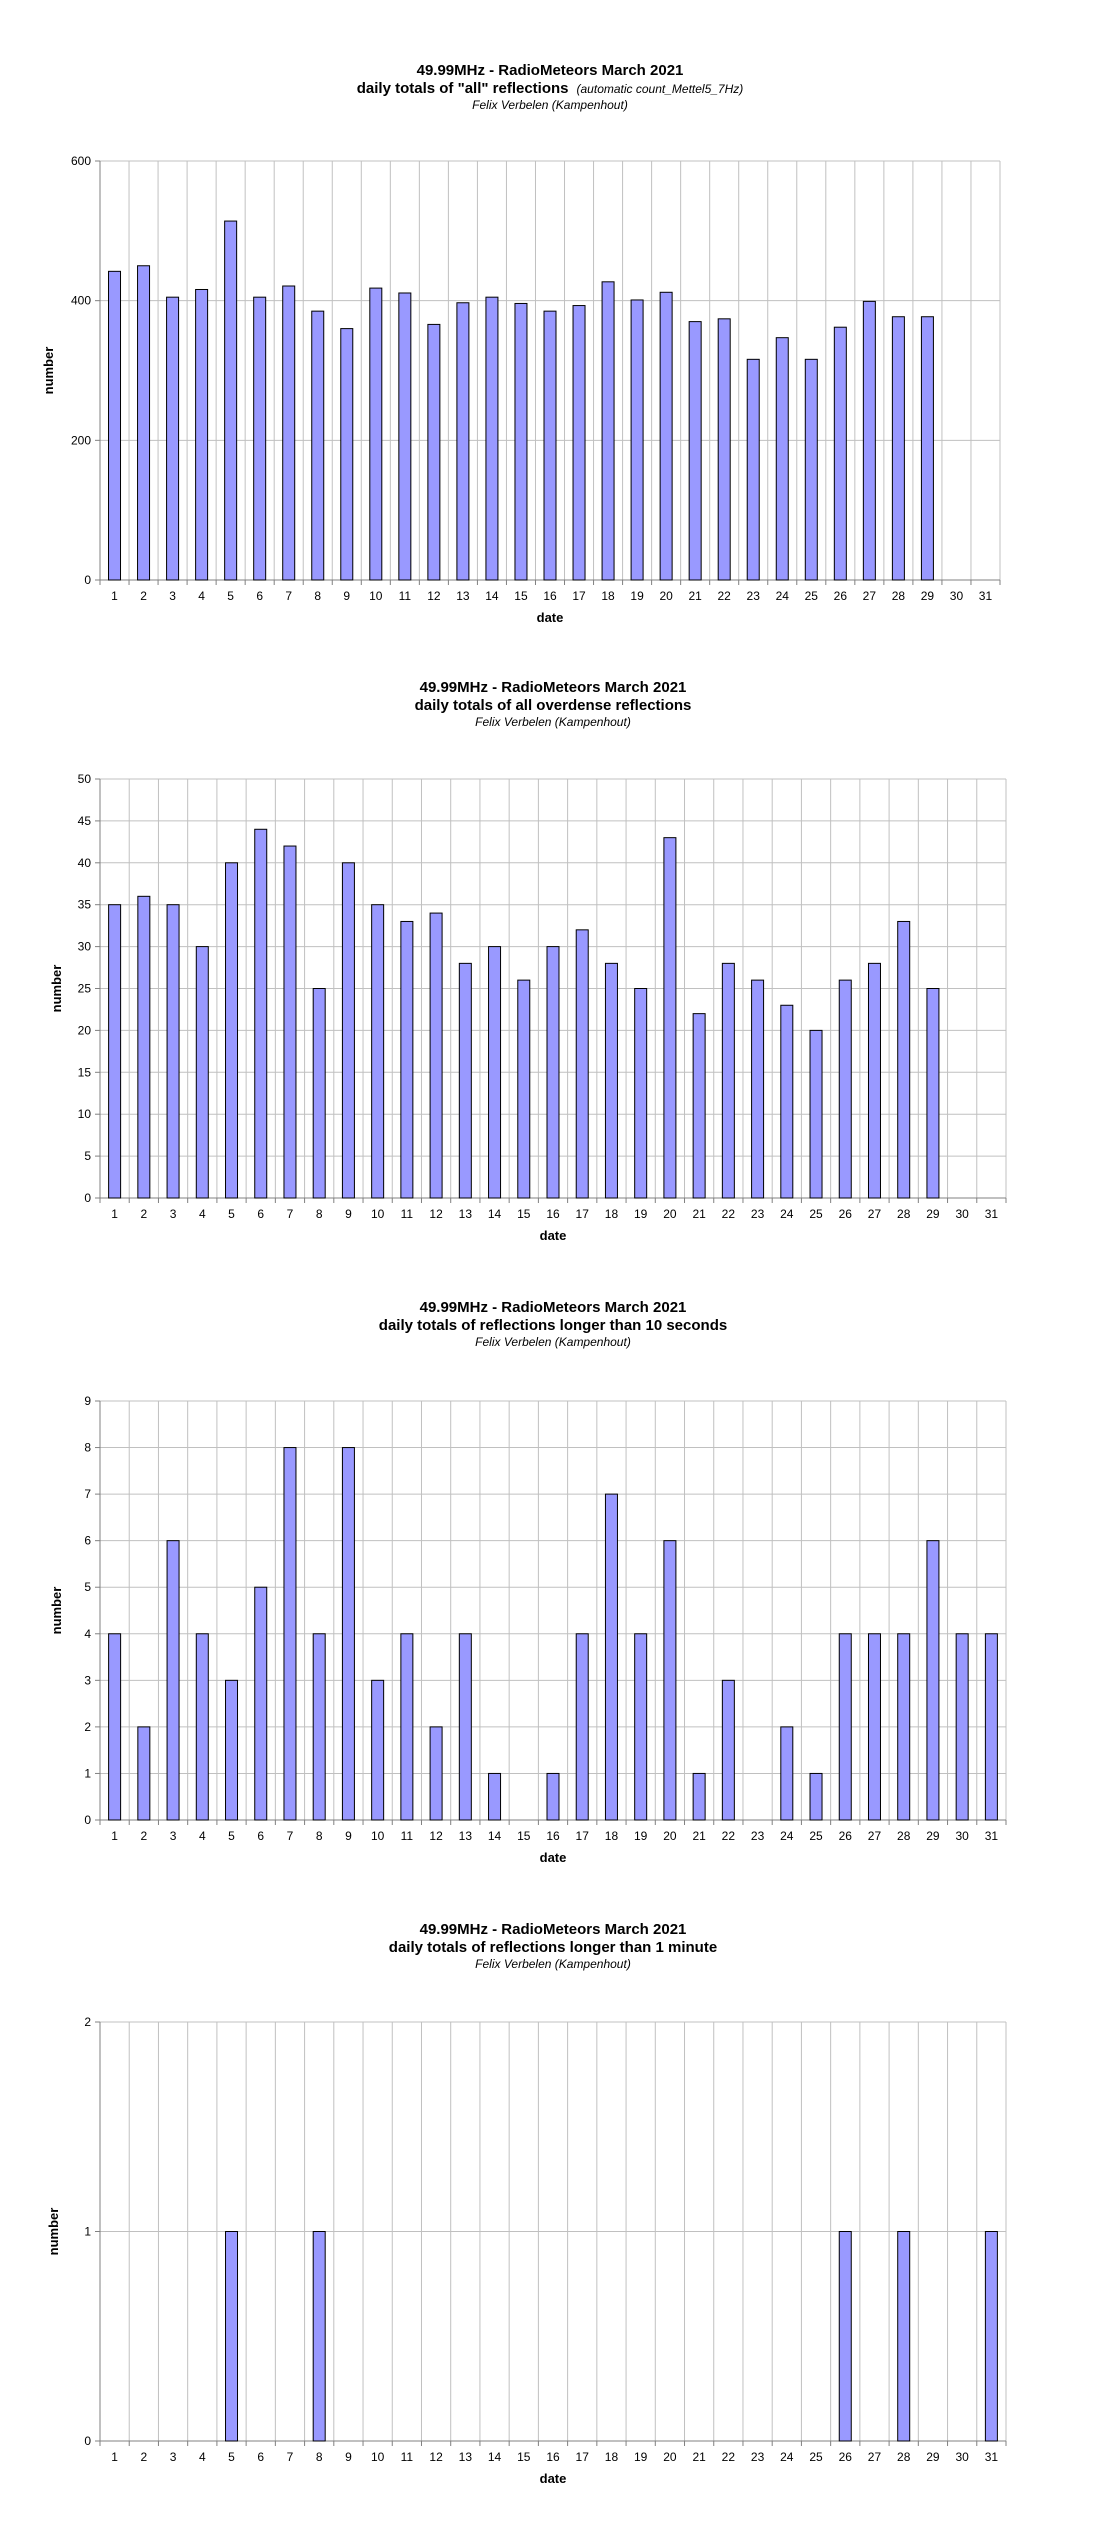 The height and width of the screenshot is (2526, 1106). Describe the element at coordinates (87, 1494) in the screenshot. I see `y-tick-label: 7` at that location.